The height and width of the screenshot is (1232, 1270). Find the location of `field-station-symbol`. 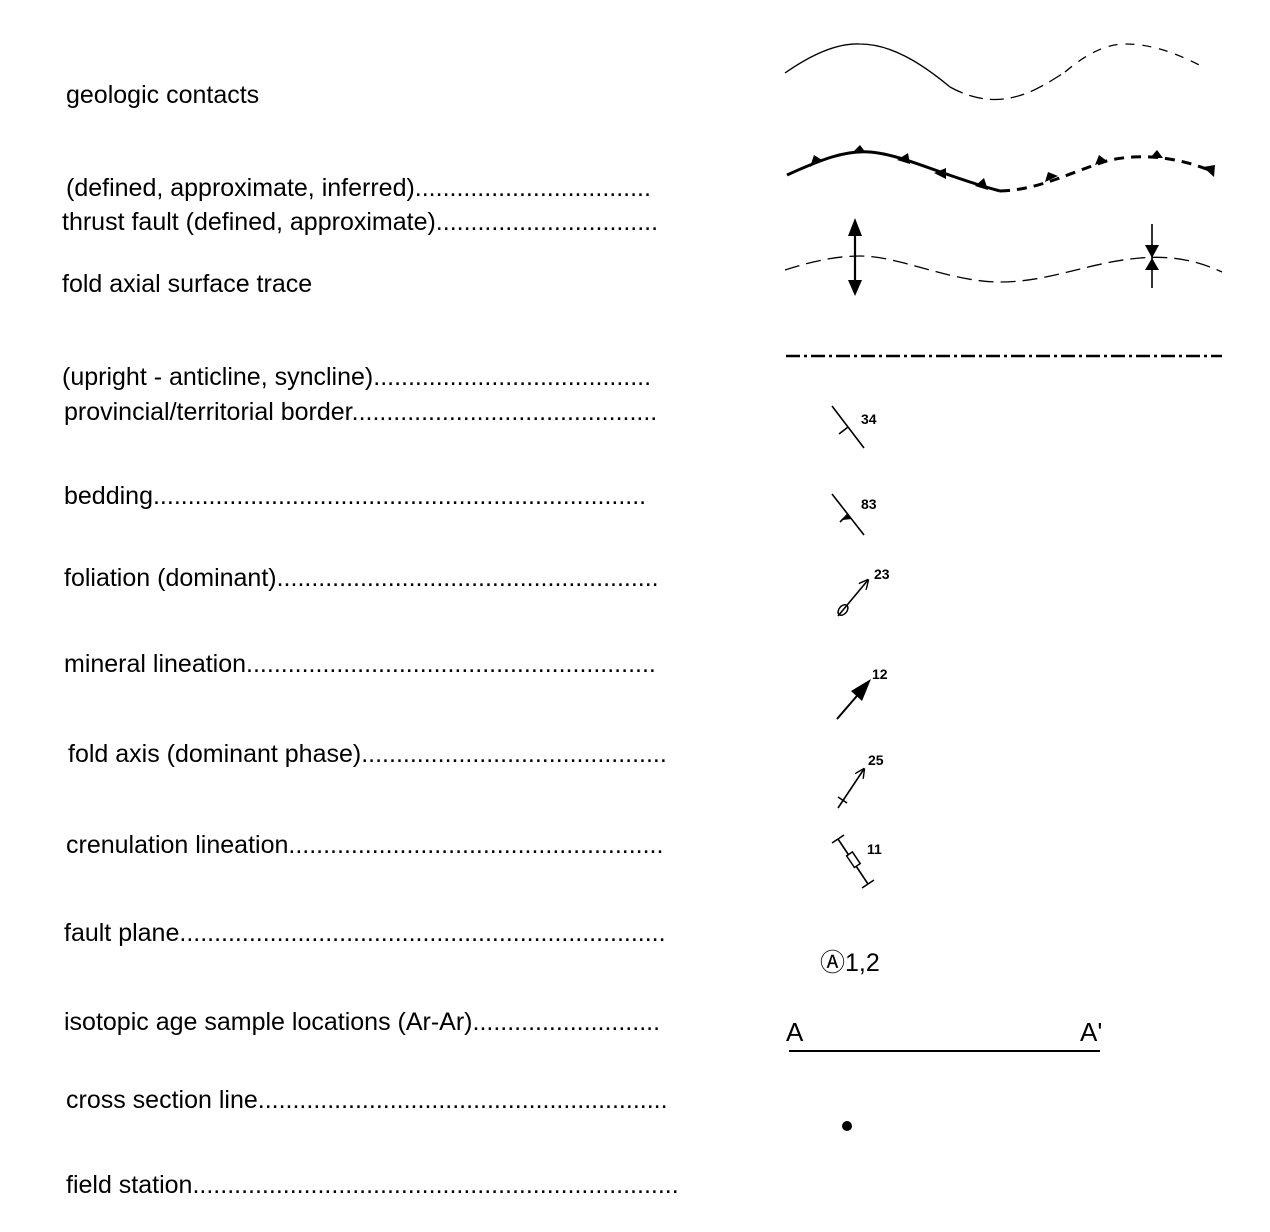

field-station-symbol is located at coordinates (847, 1126).